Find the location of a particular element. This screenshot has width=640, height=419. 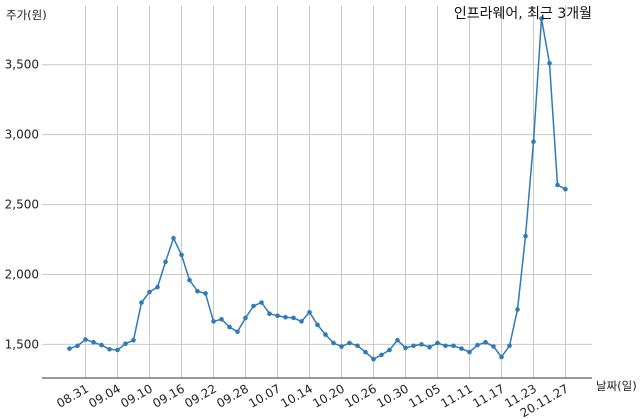

y-tick-labels: 1,500 2,000 2,500 3,000 3,500 is located at coordinates (22, 205).